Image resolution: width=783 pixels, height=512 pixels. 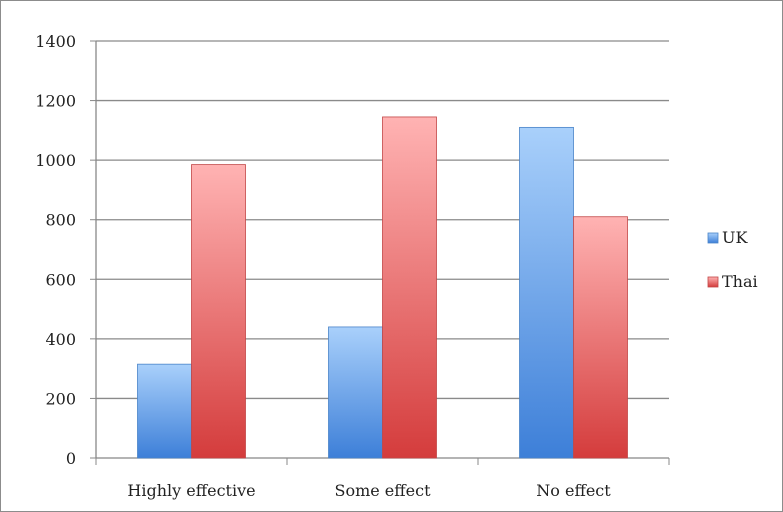 What do you see at coordinates (60, 220) in the screenshot?
I see `y-tick-label: 800` at bounding box center [60, 220].